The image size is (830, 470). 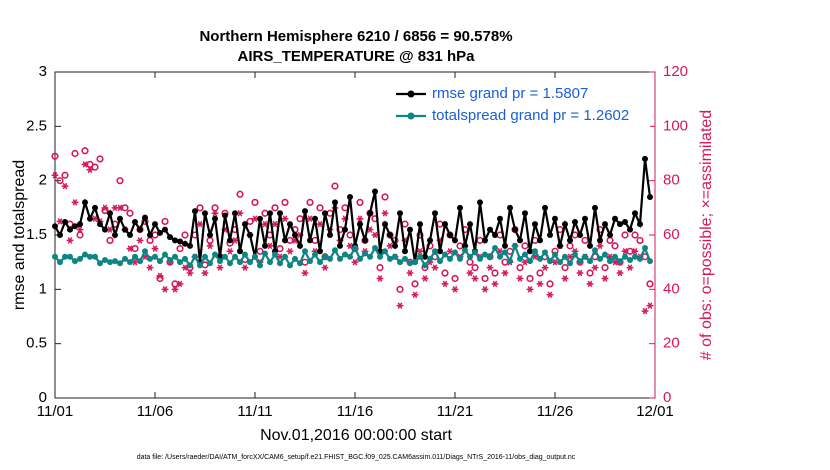 What do you see at coordinates (667, 397) in the screenshot?
I see `y2-tick-label: 0` at bounding box center [667, 397].